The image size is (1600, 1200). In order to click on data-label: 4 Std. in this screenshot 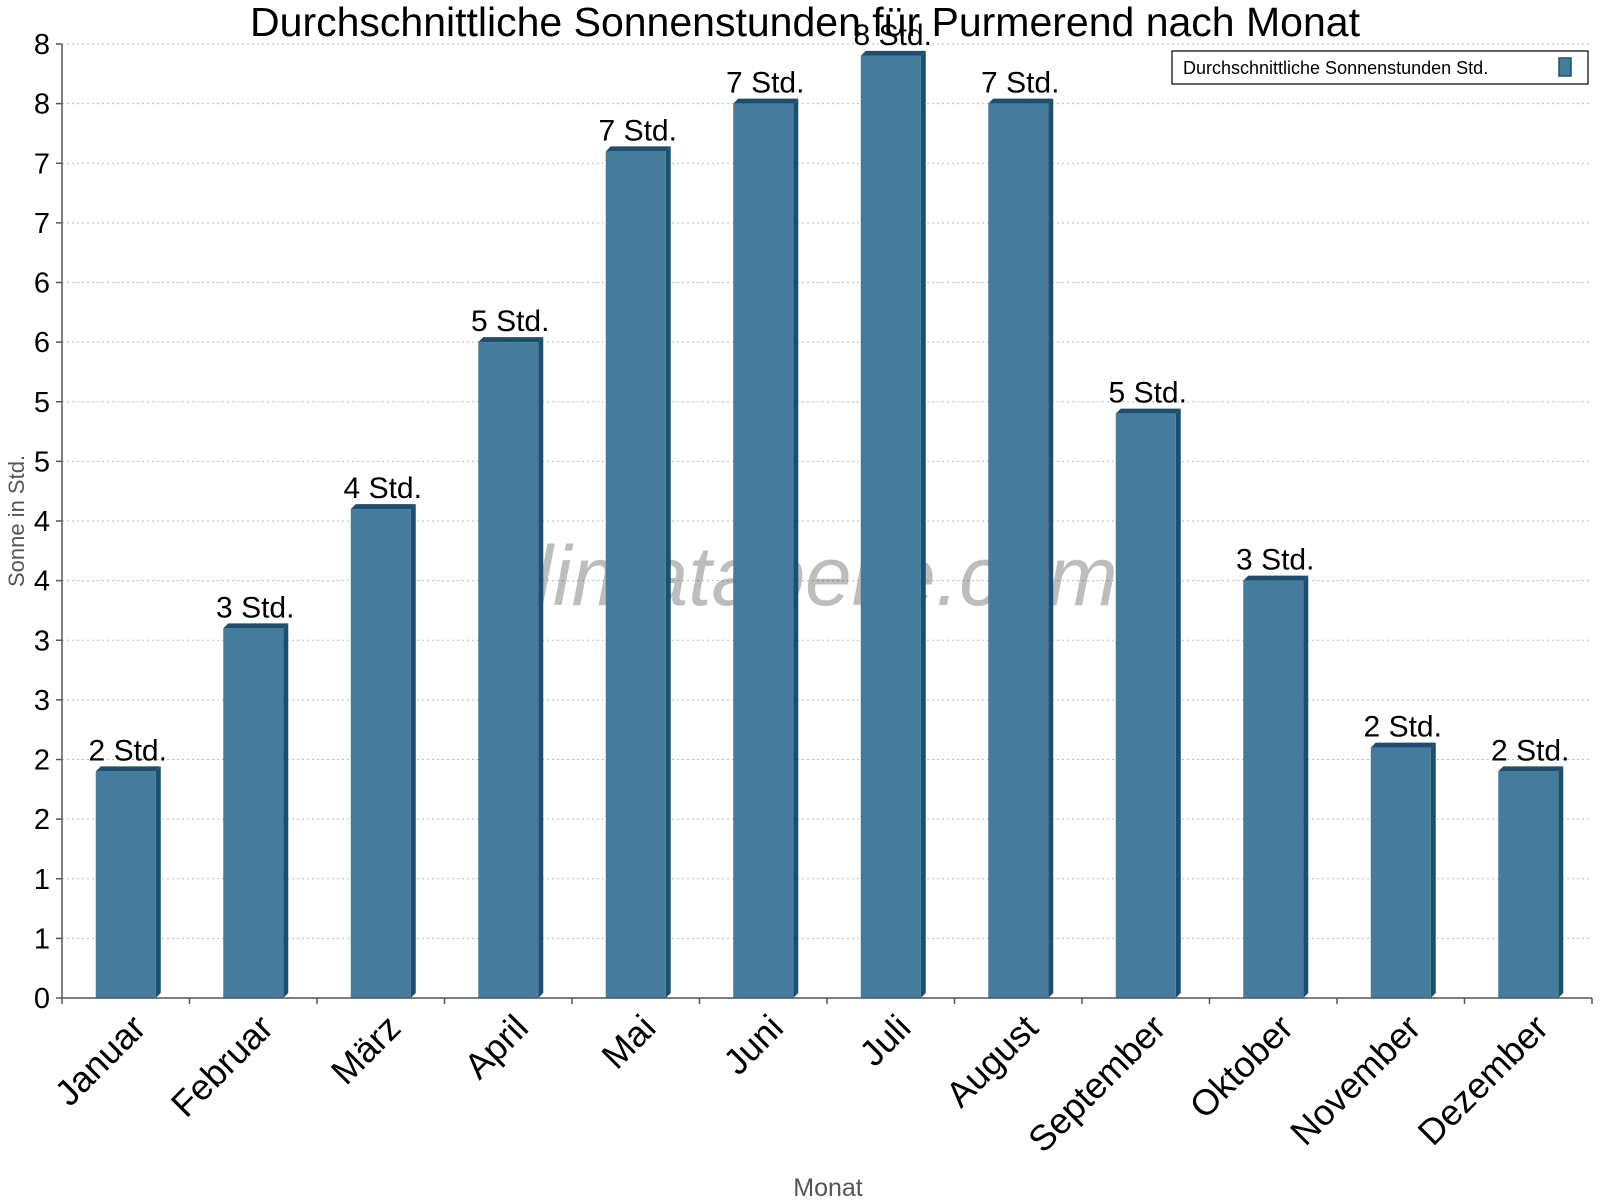, I will do `click(383, 488)`.